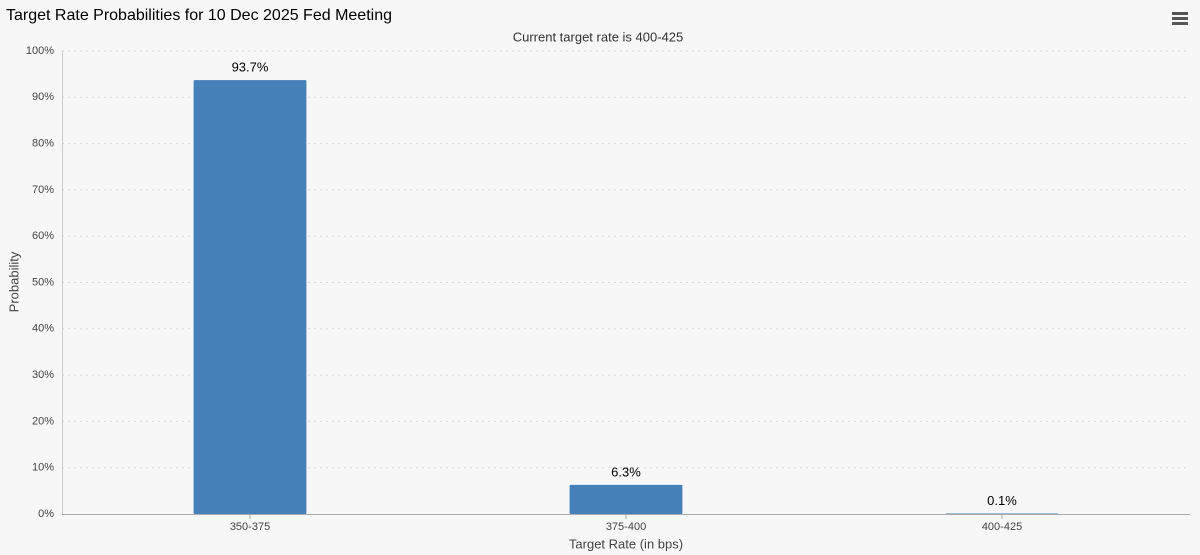  What do you see at coordinates (43, 329) in the screenshot?
I see `y-tick-label: 40%` at bounding box center [43, 329].